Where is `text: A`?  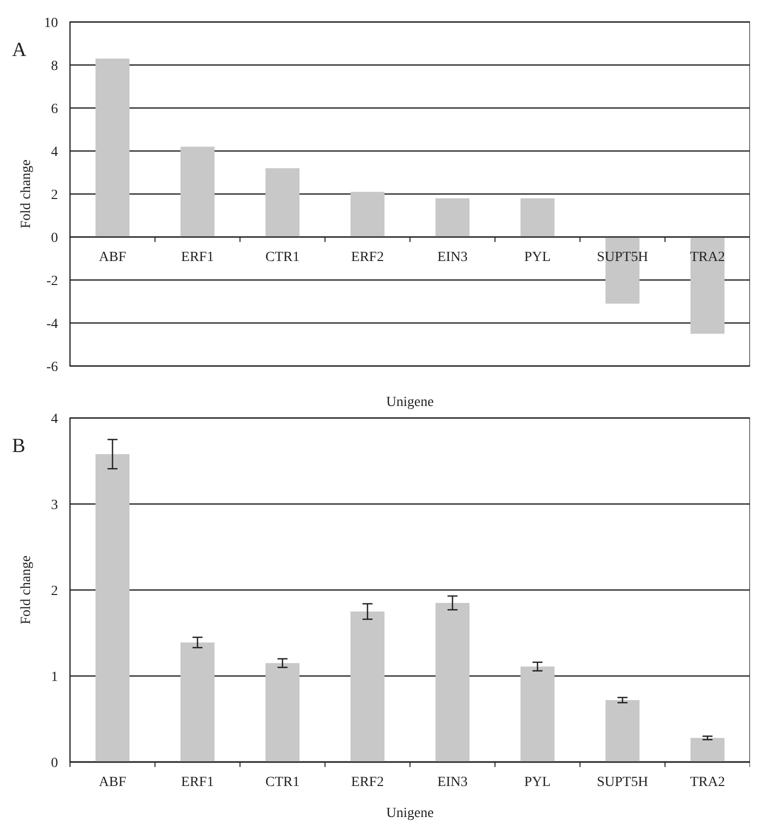 text: A is located at coordinates (19, 50).